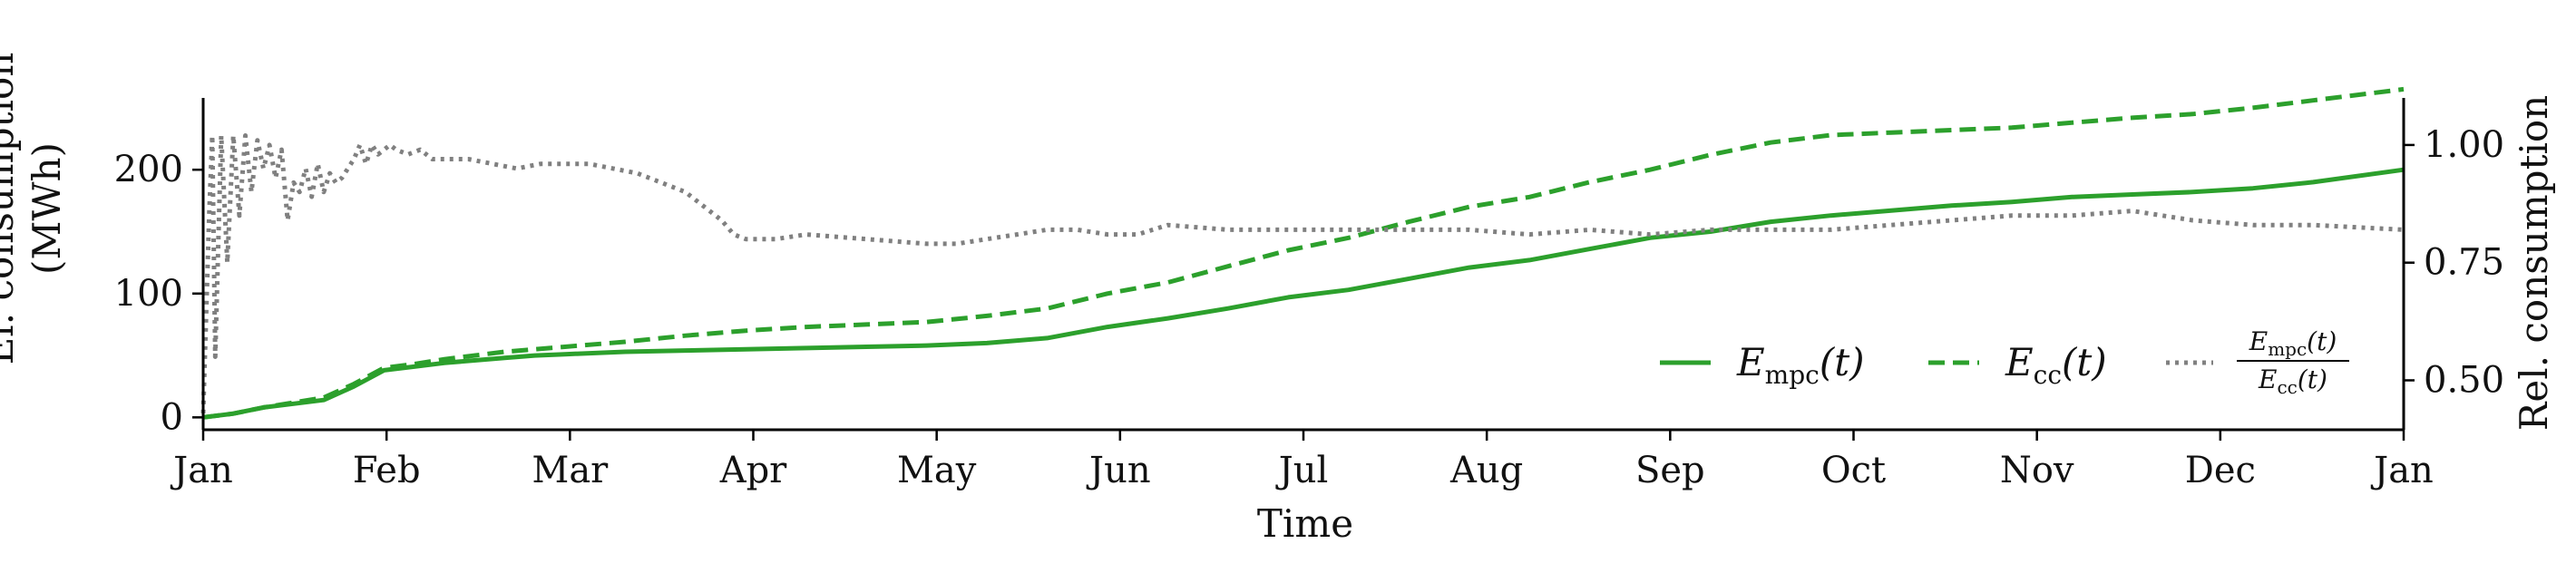  Describe the element at coordinates (1486, 470) in the screenshot. I see `x-tick-label: Aug` at that location.